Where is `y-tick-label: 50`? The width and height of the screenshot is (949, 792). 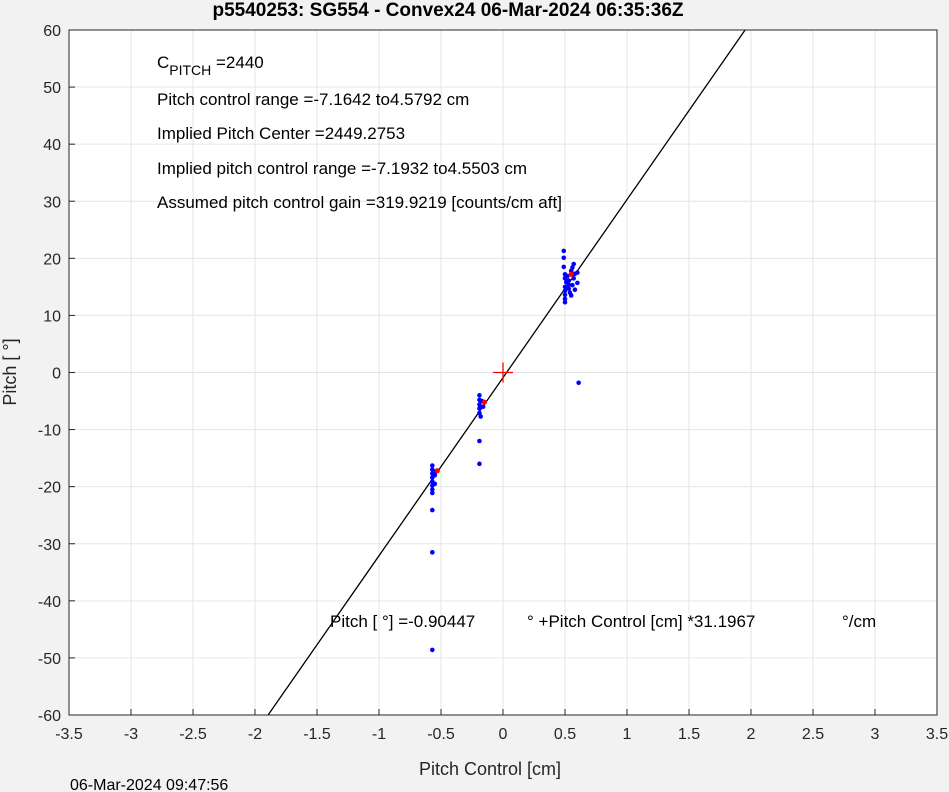 y-tick-label: 50 is located at coordinates (52, 88).